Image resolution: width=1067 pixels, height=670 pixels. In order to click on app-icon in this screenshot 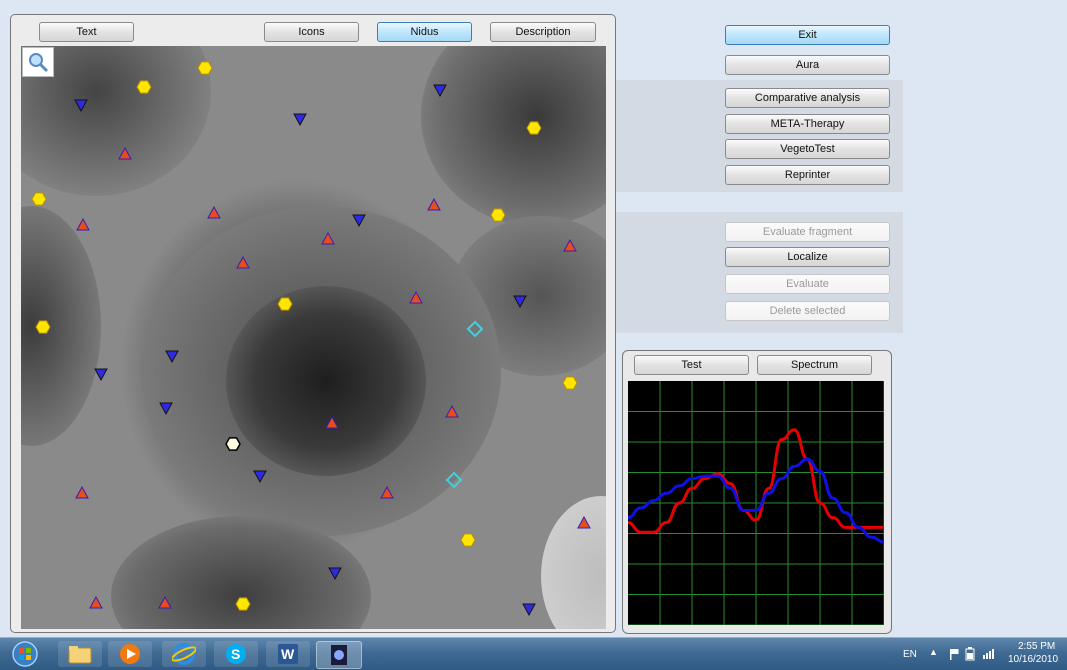, I will do `click(339, 655)`.